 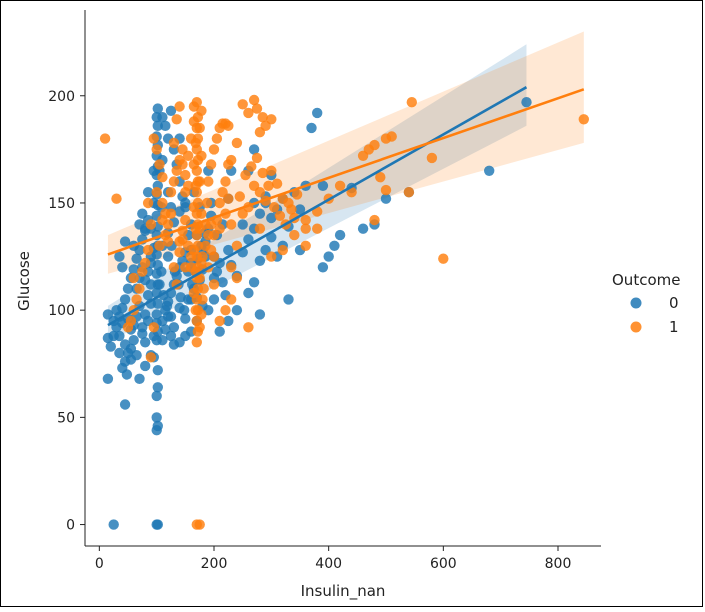 I want to click on x-tick-label: 800, so click(x=558, y=564).